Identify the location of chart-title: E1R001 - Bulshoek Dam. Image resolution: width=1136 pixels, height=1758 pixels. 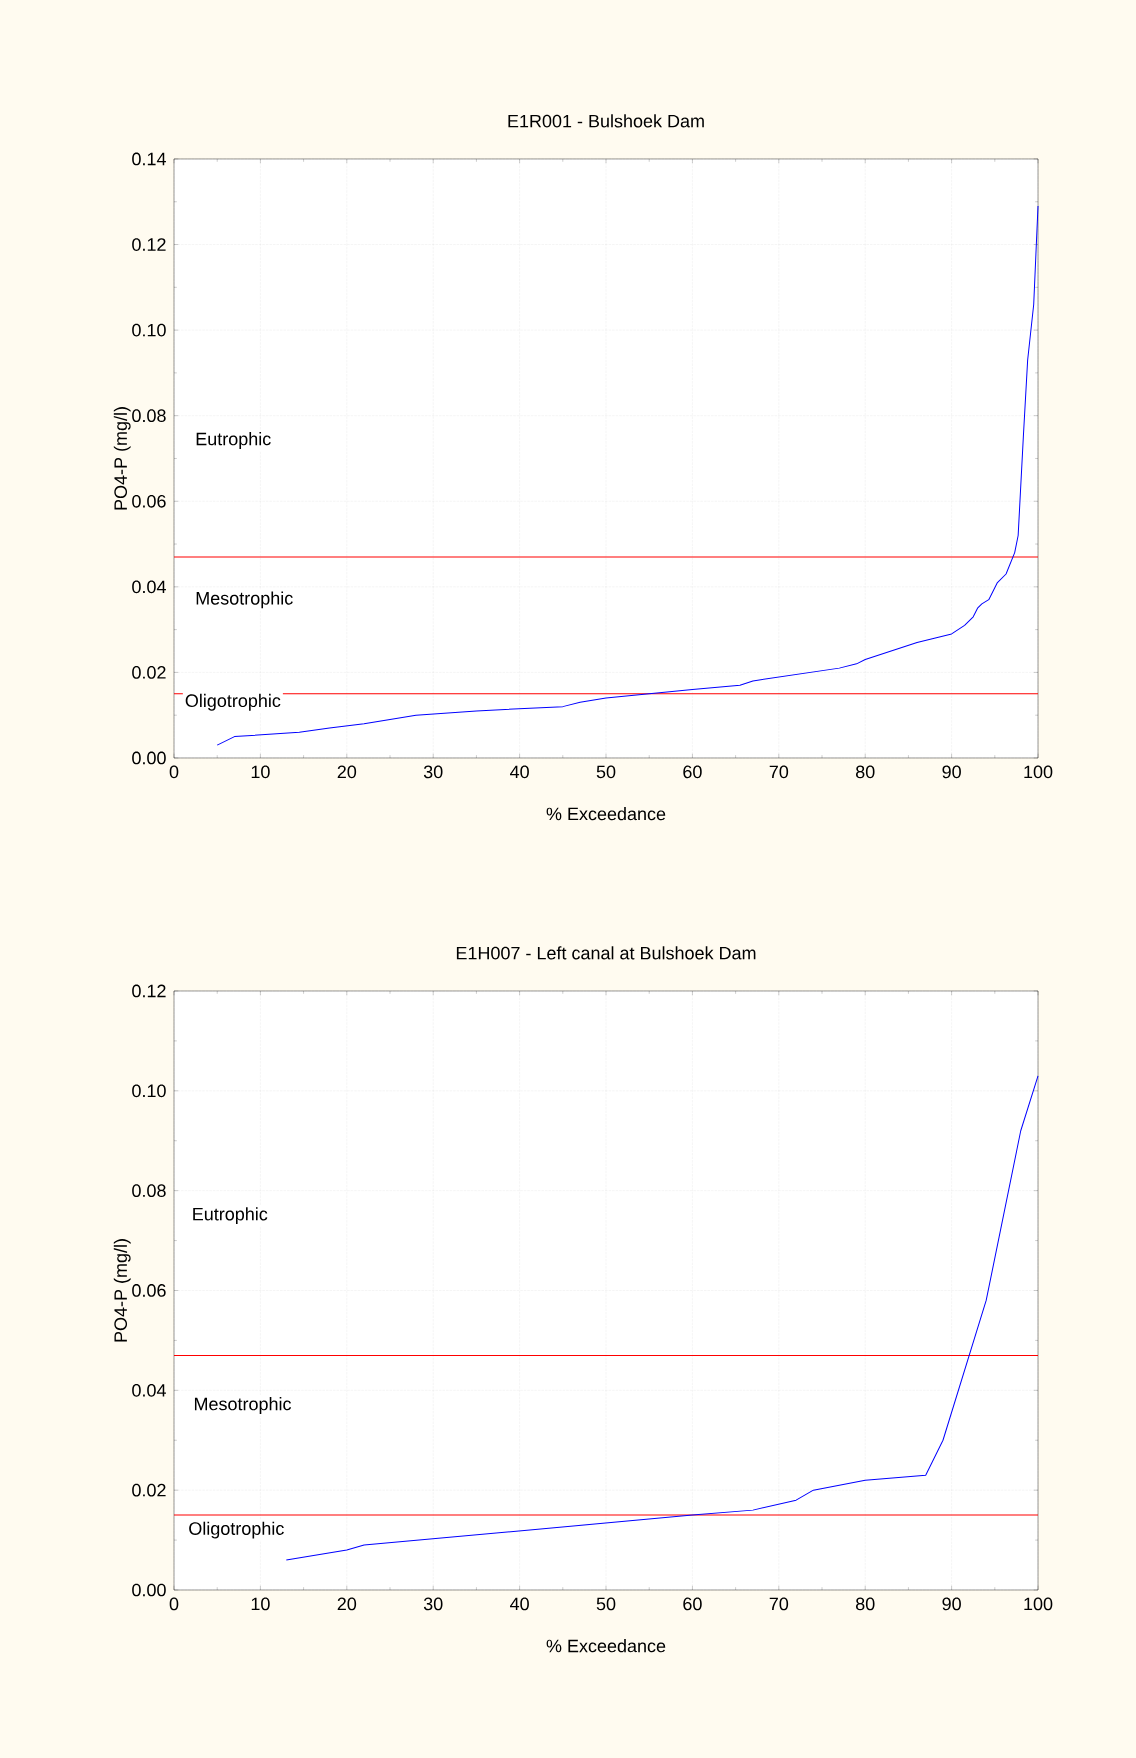
(606, 121).